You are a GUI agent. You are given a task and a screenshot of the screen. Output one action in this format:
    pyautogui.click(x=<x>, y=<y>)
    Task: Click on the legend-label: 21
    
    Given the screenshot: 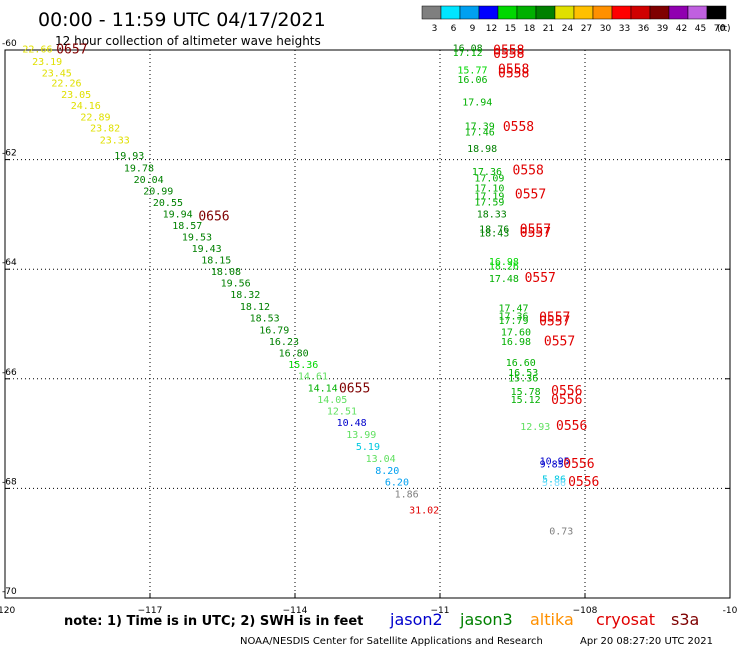 What is the action you would take?
    pyautogui.click(x=548, y=29)
    